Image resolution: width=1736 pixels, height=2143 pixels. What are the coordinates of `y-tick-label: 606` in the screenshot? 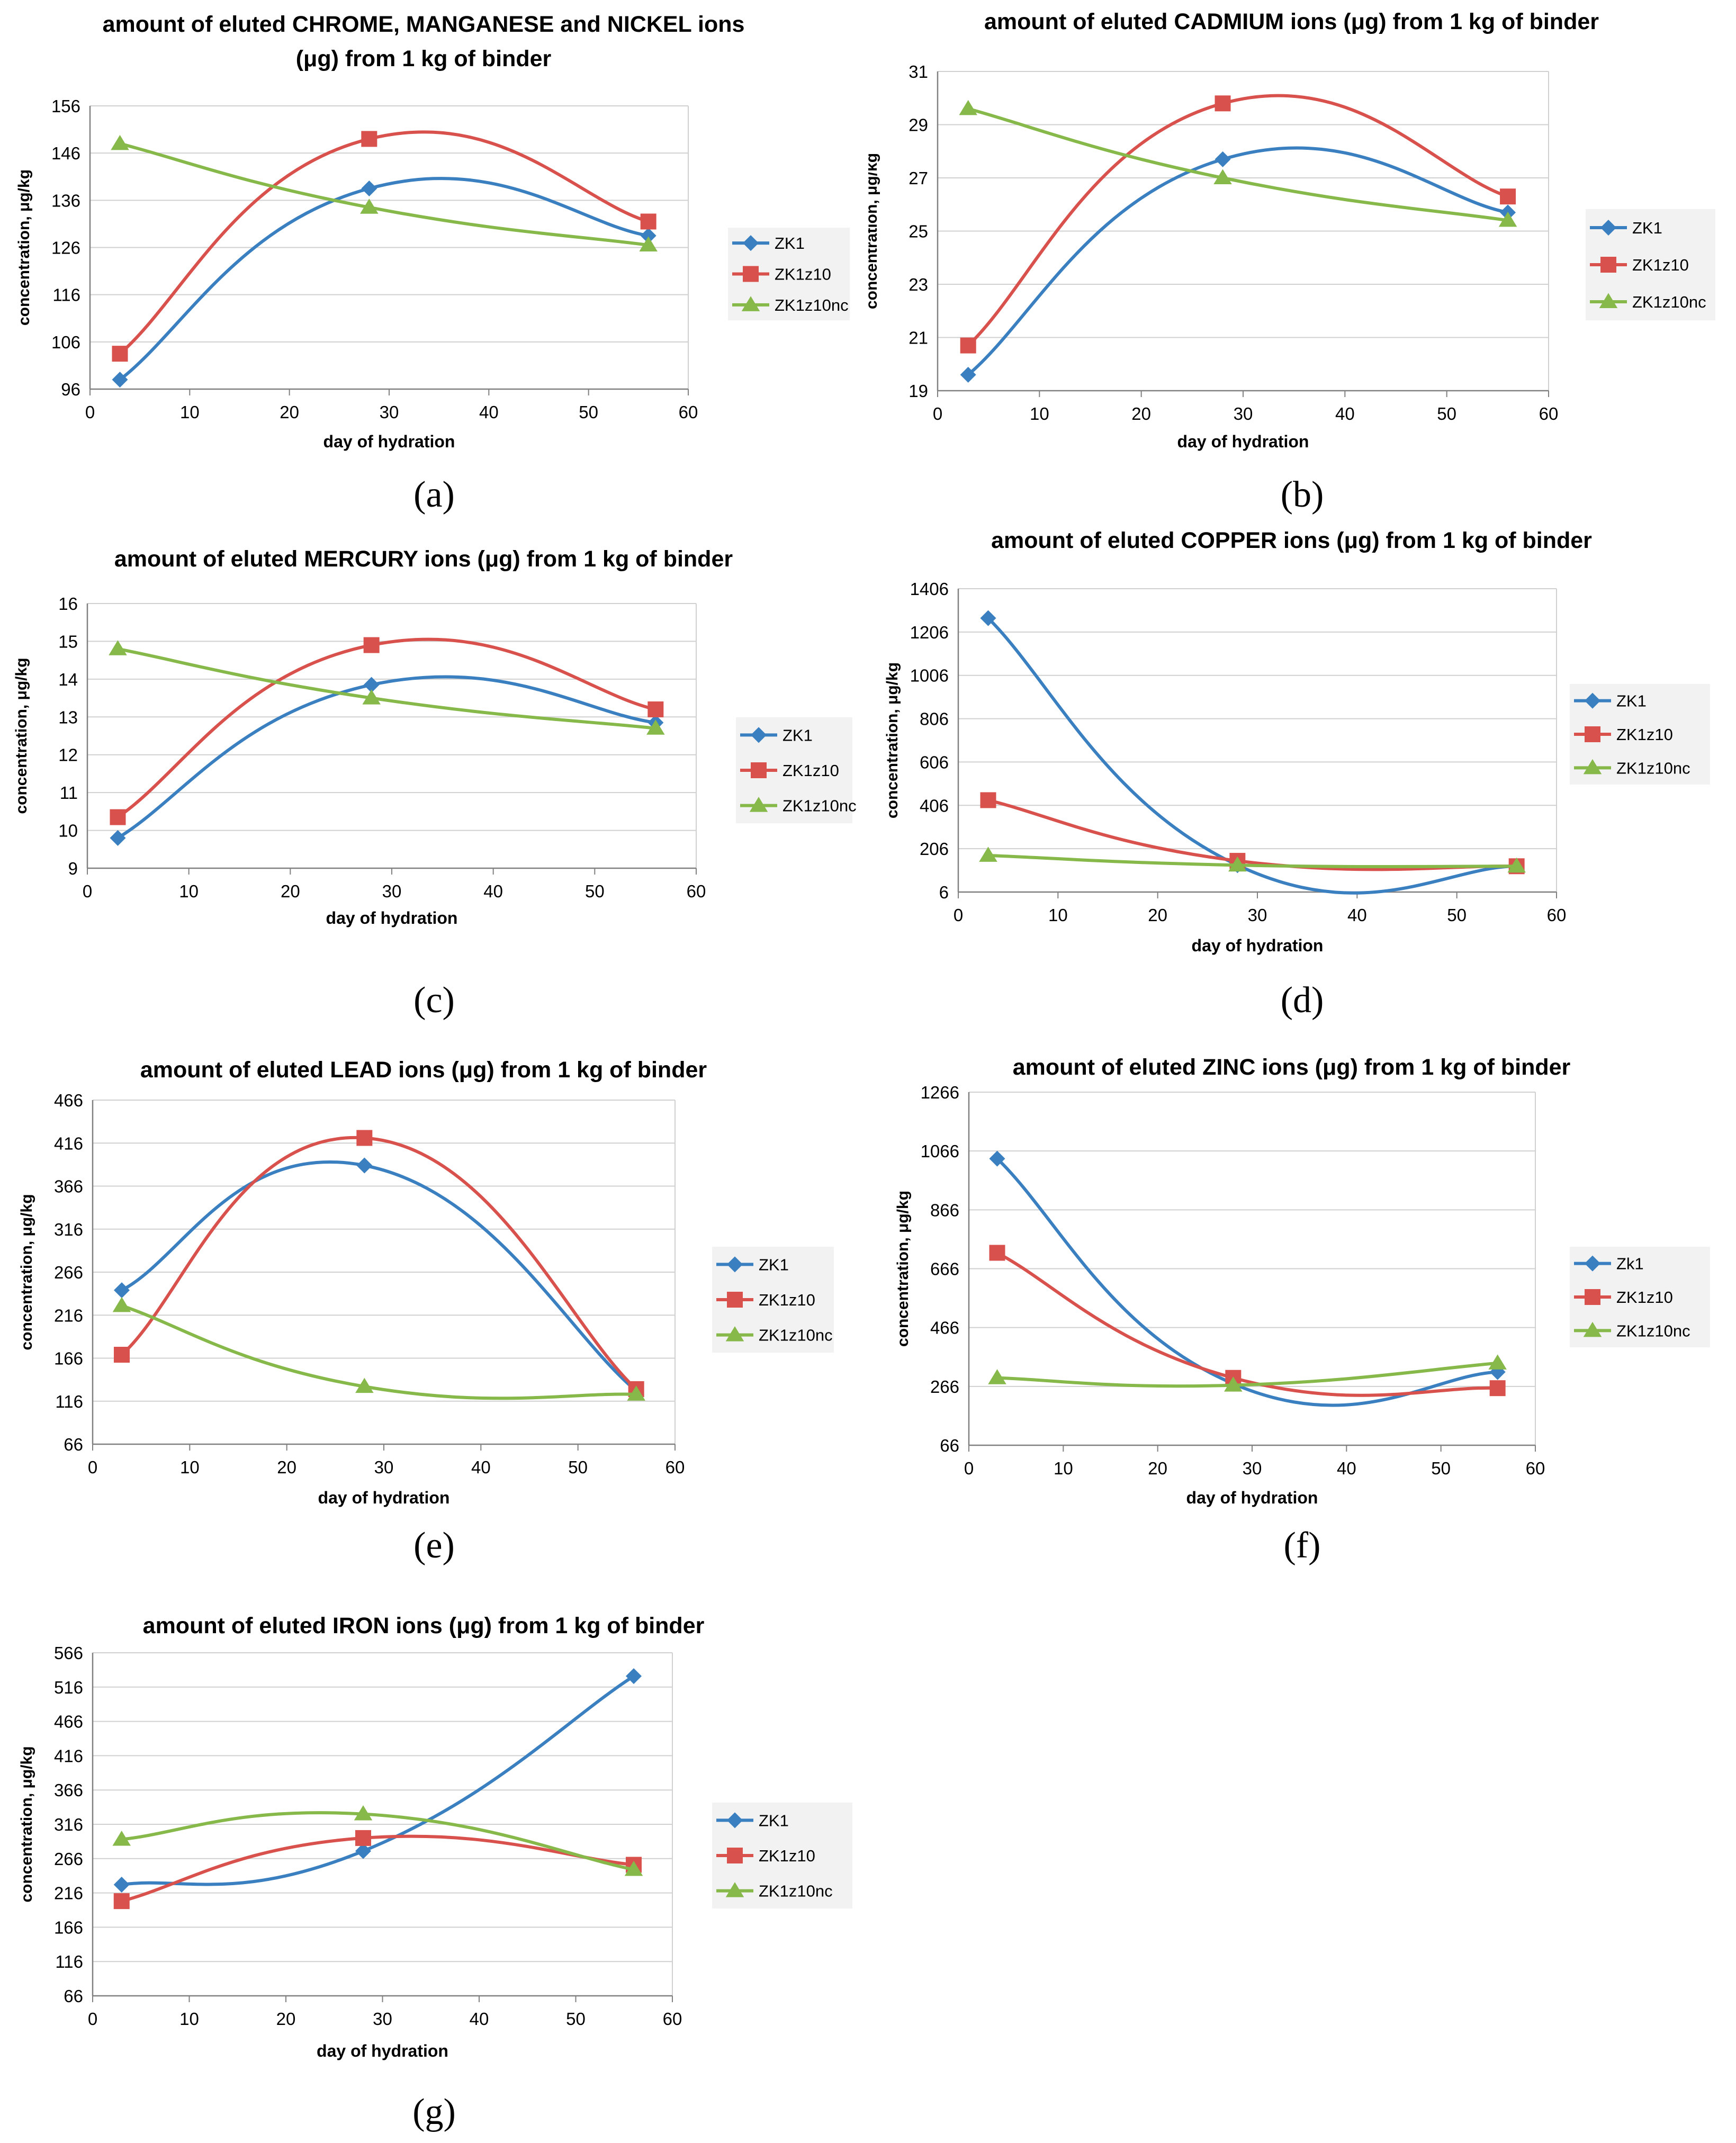 It's located at (934, 762).